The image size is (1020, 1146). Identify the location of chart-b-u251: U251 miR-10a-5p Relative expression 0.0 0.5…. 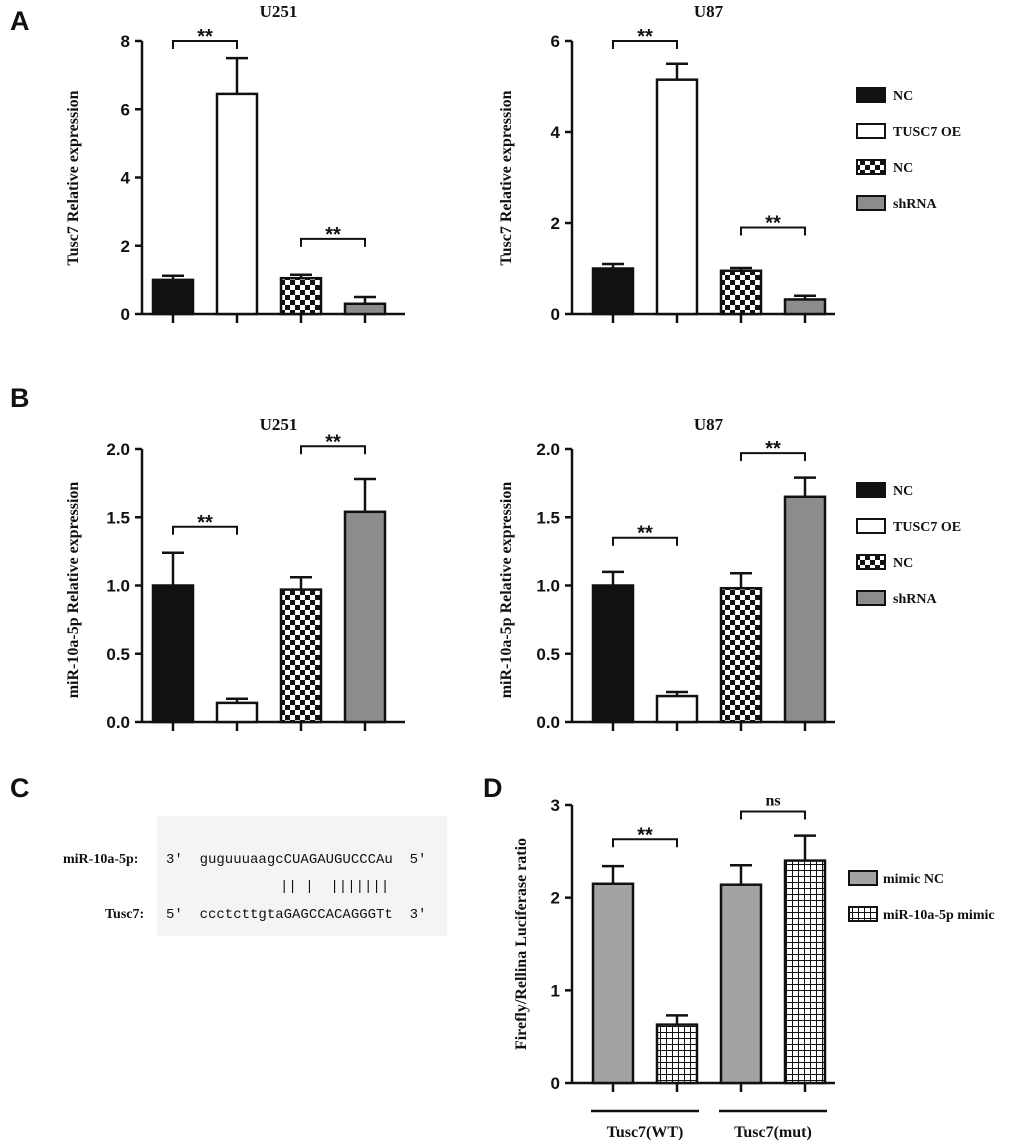
(235, 573).